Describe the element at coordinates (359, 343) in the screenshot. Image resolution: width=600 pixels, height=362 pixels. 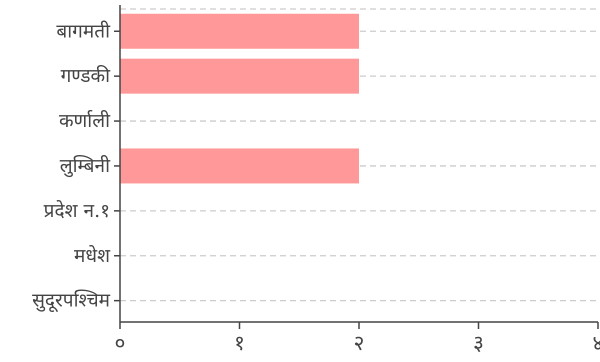
I see `x-tick-label: २` at that location.